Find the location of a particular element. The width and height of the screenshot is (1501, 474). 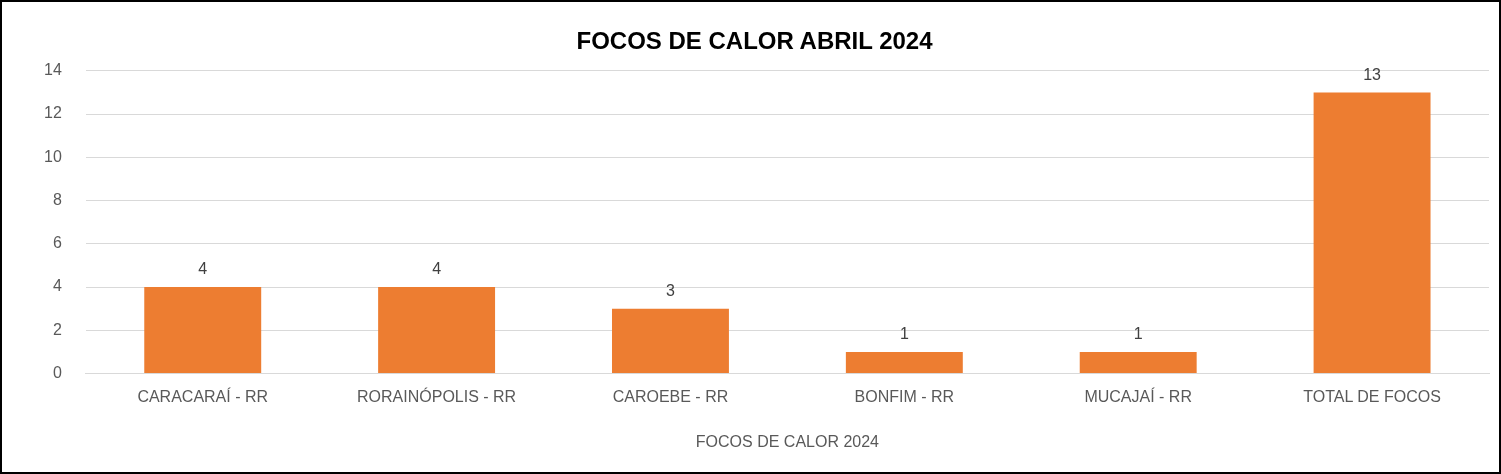

y-tick-label: 14 is located at coordinates (53, 70).